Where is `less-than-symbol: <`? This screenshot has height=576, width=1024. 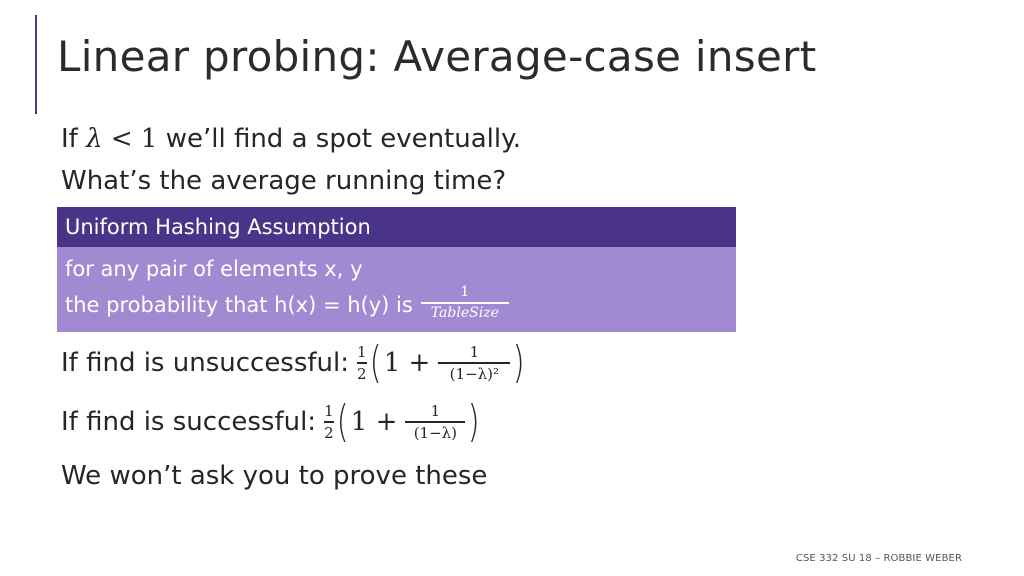 less-than-symbol: < is located at coordinates (121, 139).